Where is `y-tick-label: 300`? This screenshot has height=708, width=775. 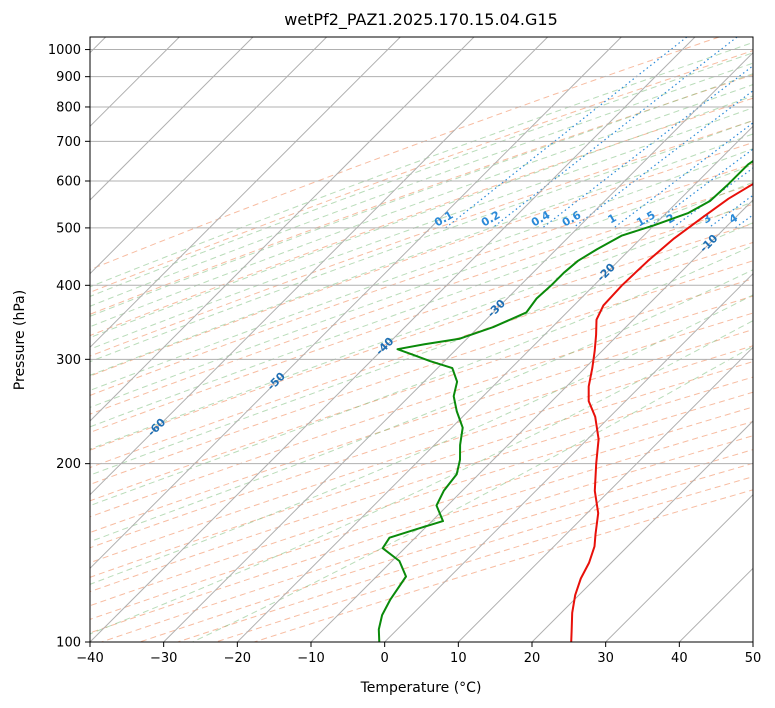 y-tick-label: 300 is located at coordinates (68, 360).